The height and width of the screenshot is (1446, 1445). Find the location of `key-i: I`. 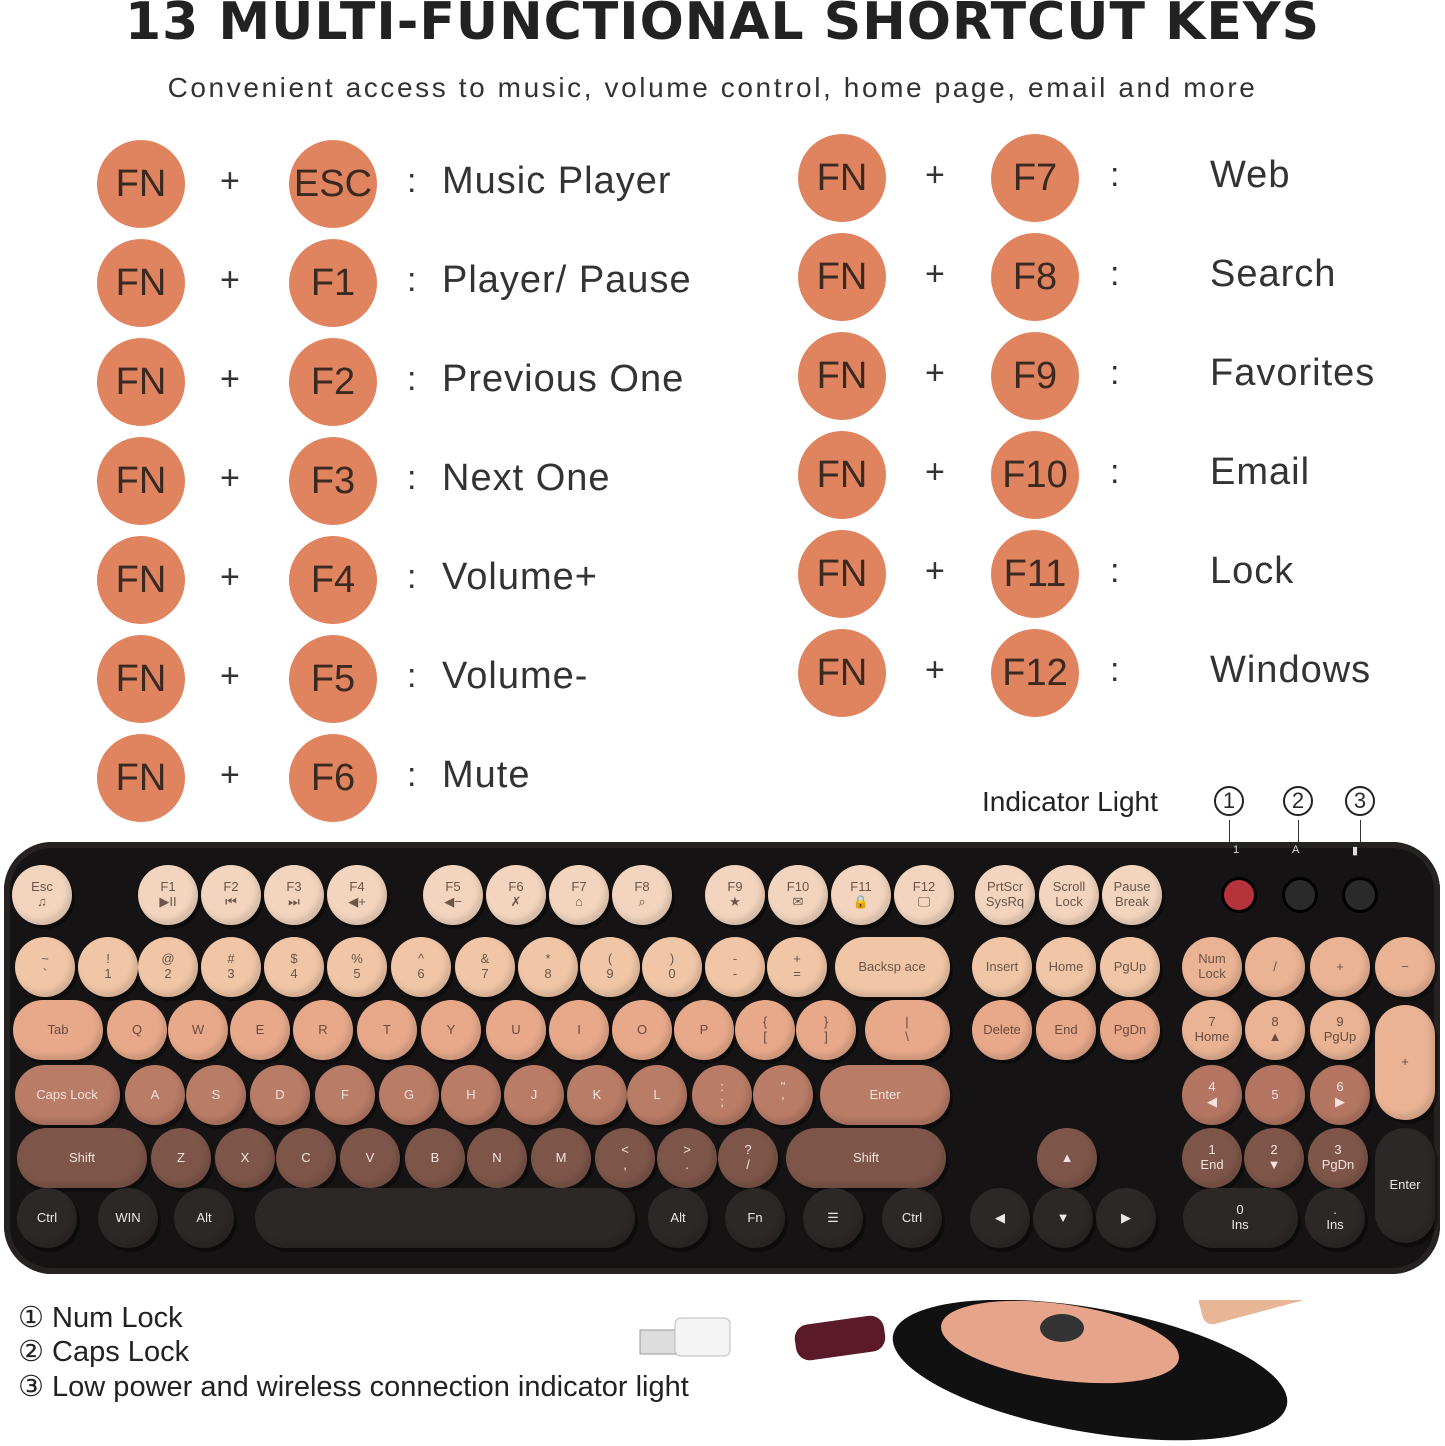

key-i: I is located at coordinates (579, 1030).